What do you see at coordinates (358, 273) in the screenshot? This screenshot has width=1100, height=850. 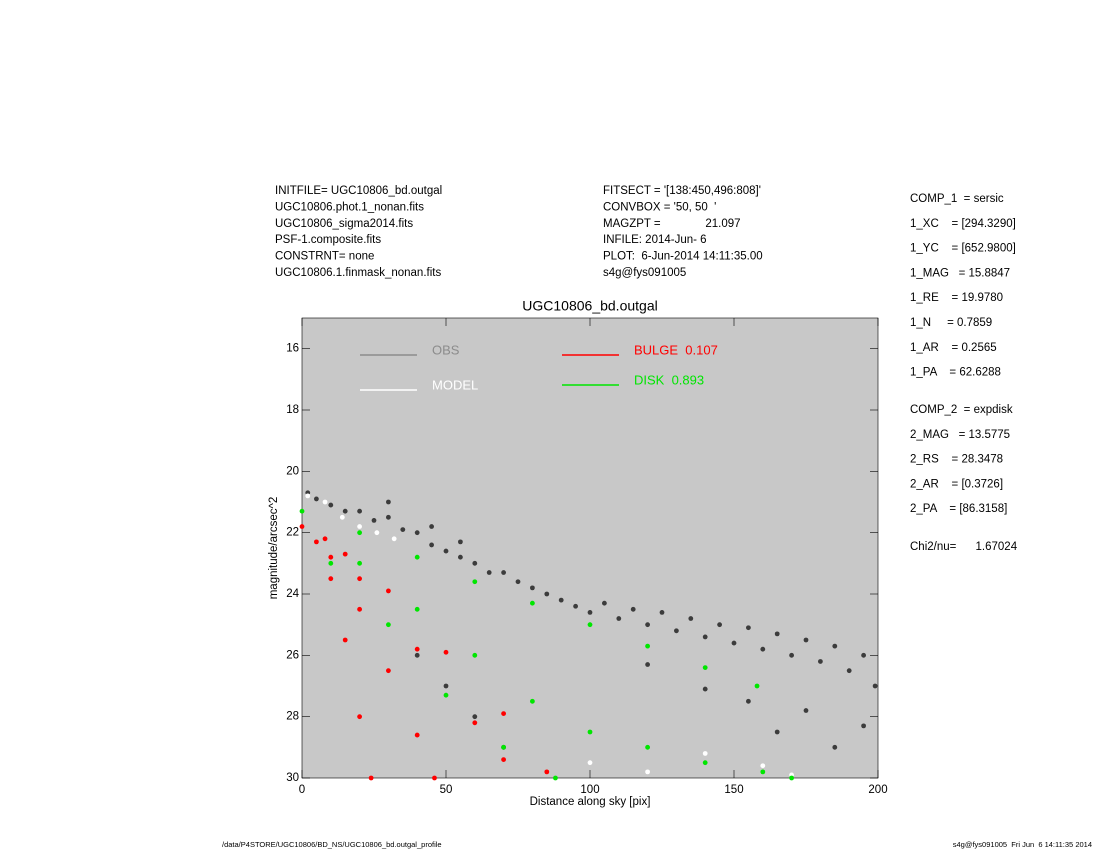 I see `header-line: UGC10806.1.finmask_nonan.fits` at bounding box center [358, 273].